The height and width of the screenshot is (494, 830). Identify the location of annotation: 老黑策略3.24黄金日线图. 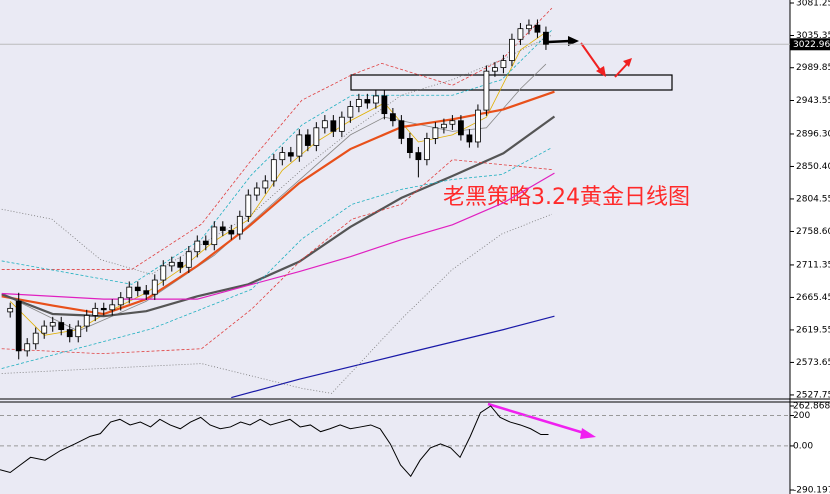
(566, 197).